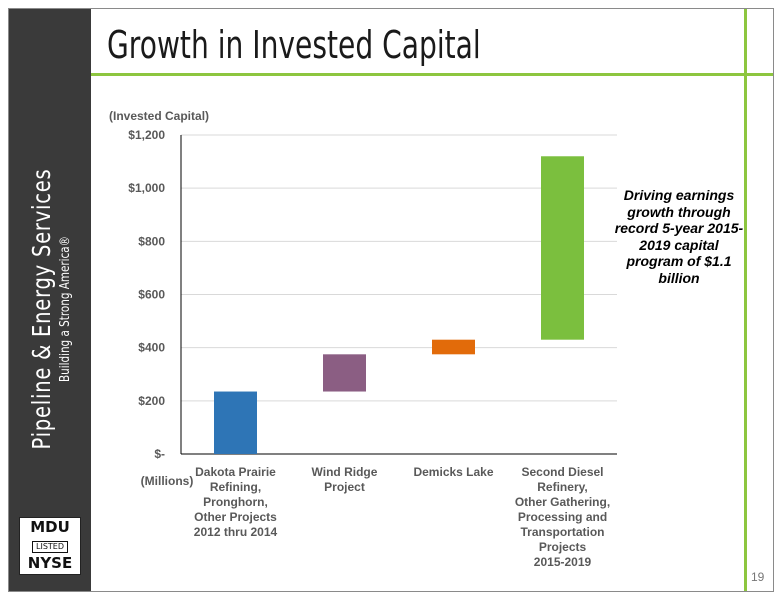 This screenshot has width=776, height=600. Describe the element at coordinates (151, 348) in the screenshot. I see `y-tick-label: $400` at that location.